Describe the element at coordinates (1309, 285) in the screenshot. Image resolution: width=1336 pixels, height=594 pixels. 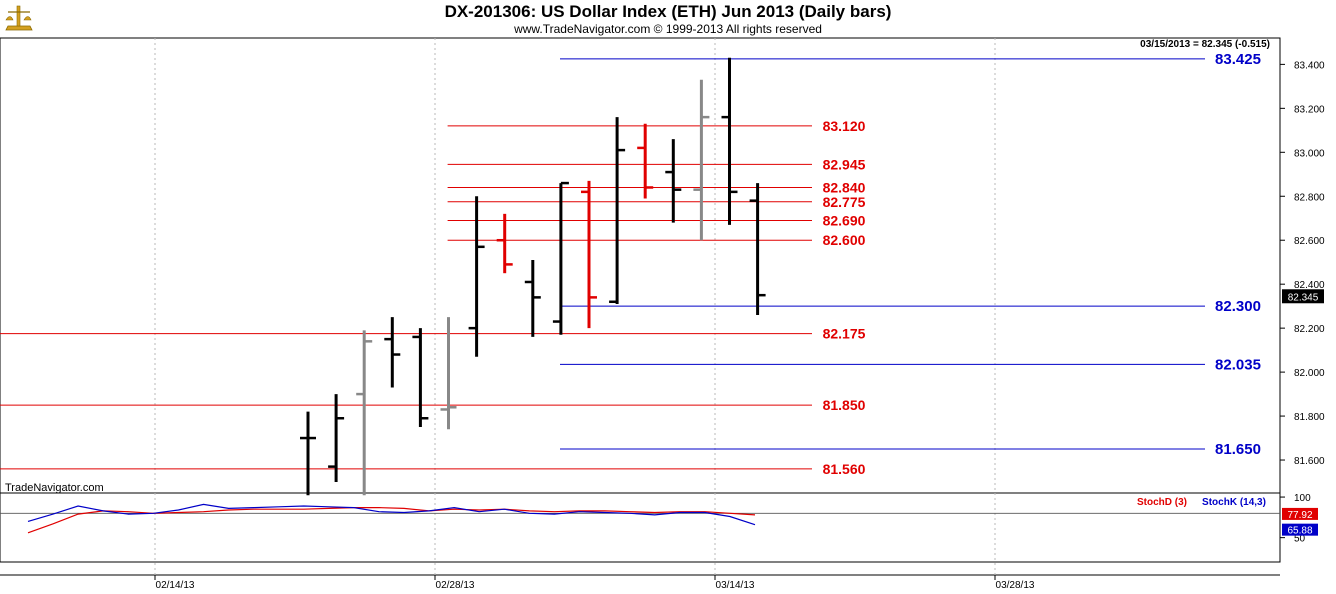
I see `y-tick-label: 82.400` at that location.